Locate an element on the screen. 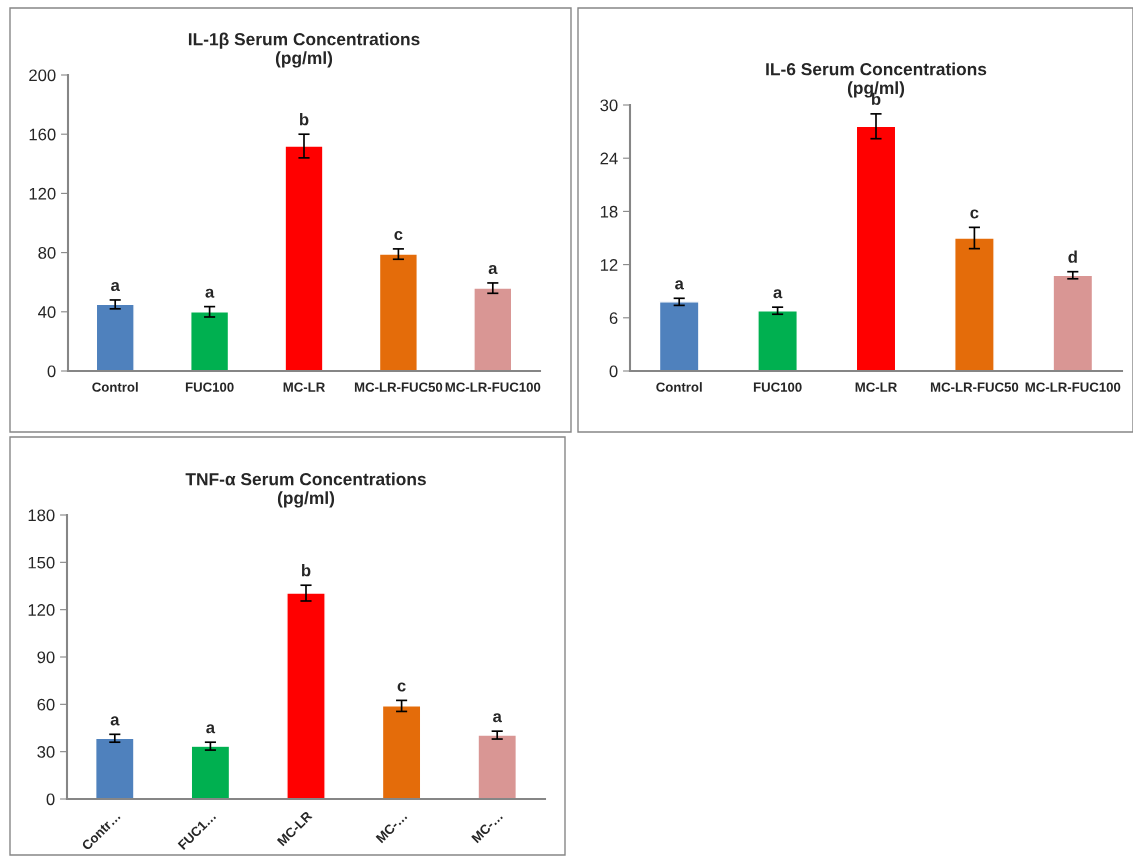 This screenshot has width=1133, height=860. annotation: d is located at coordinates (1072, 256).